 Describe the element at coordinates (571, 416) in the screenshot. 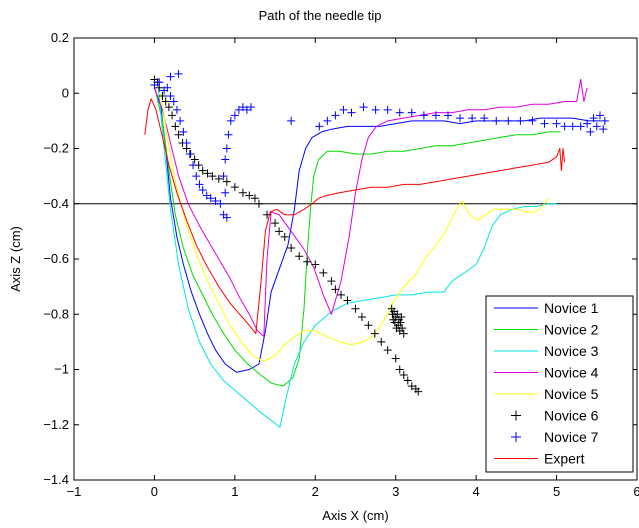

I see `legend-label: Novice 6` at that location.